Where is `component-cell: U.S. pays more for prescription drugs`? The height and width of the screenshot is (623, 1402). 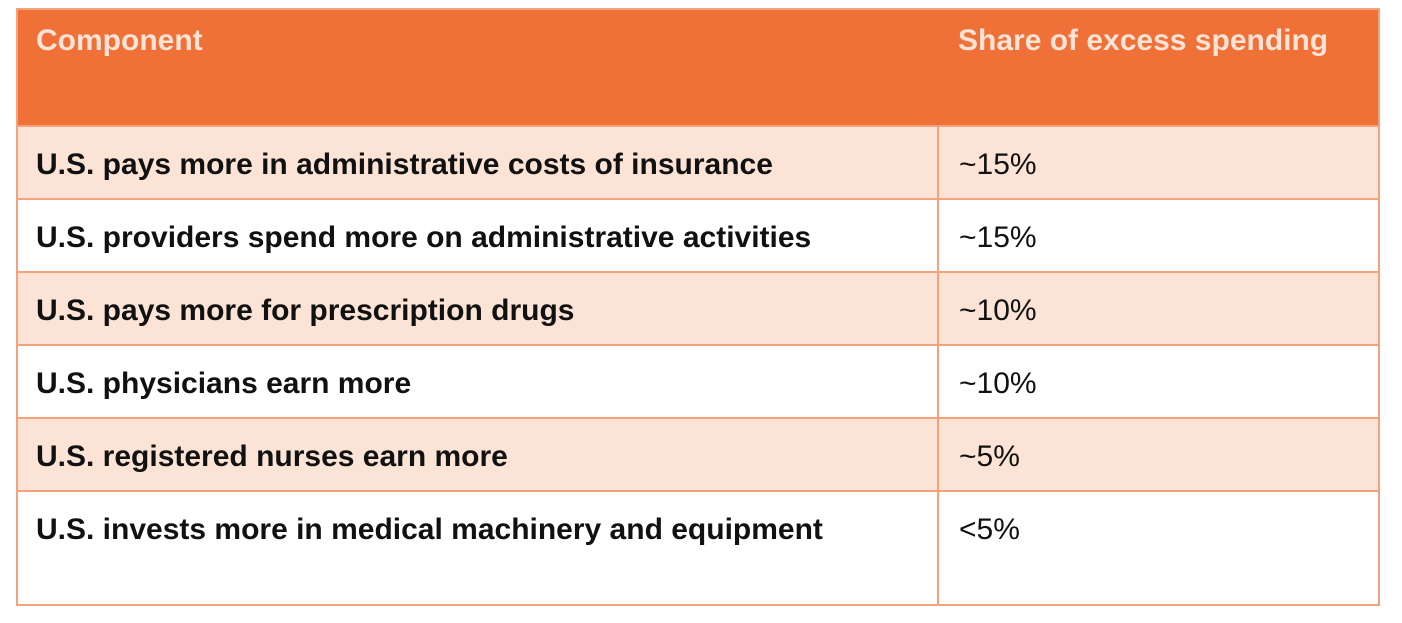 component-cell: U.S. pays more for prescription drugs is located at coordinates (478, 308).